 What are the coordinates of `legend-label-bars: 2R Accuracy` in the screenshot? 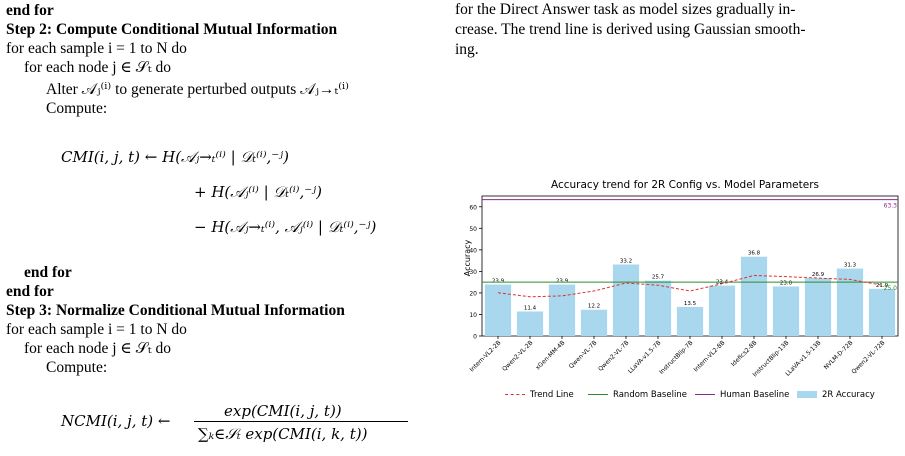 It's located at (848, 395).